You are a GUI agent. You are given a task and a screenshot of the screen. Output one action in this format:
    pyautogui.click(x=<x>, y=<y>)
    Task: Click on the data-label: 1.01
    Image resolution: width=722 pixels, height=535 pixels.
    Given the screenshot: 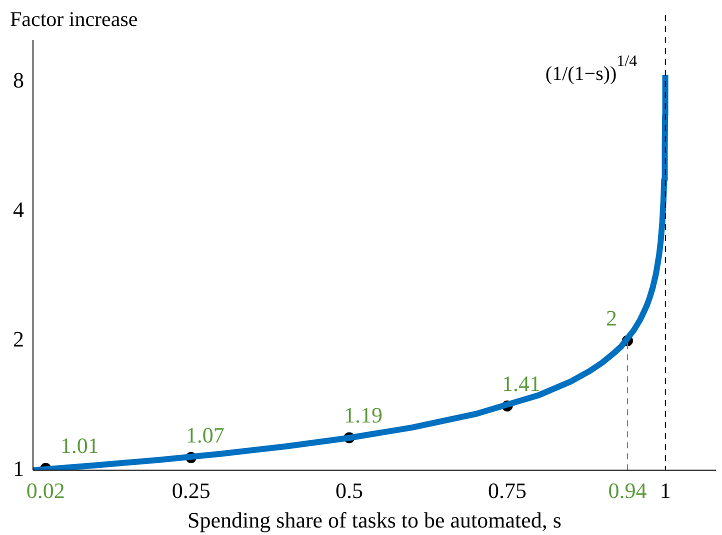 What is the action you would take?
    pyautogui.click(x=79, y=445)
    